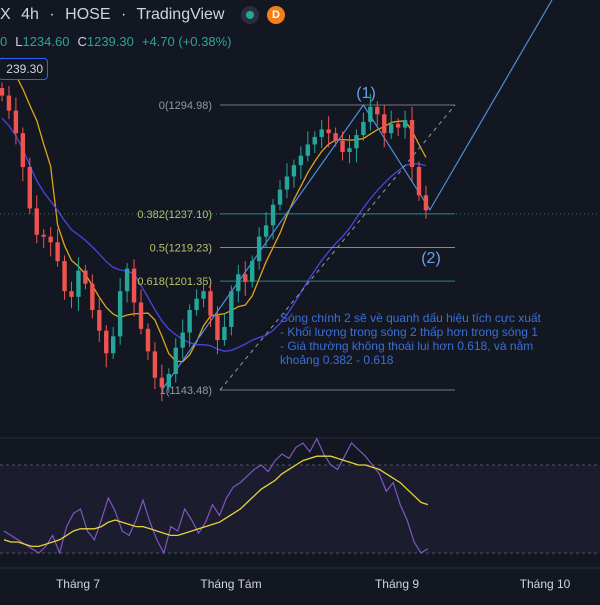 The width and height of the screenshot is (600, 605). I want to click on current-price-tag: 239.30, so click(24, 69).